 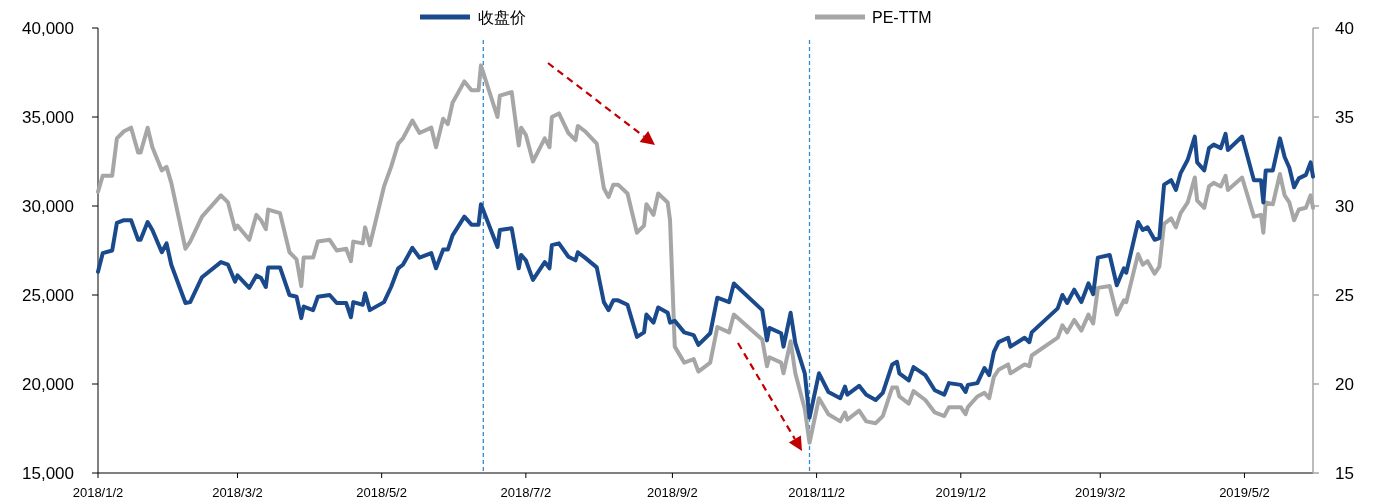 What do you see at coordinates (48, 295) in the screenshot?
I see `y-tick-label: 25,000` at bounding box center [48, 295].